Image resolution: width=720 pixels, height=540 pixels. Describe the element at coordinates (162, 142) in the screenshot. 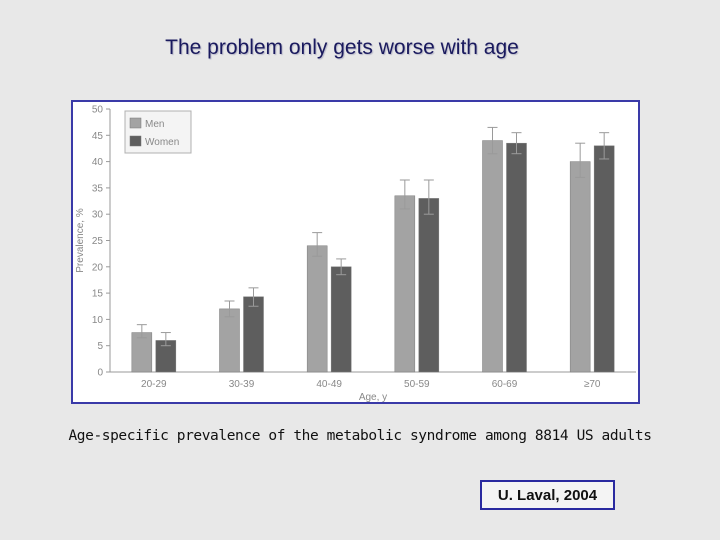

I see `legend-label-women: Women` at that location.